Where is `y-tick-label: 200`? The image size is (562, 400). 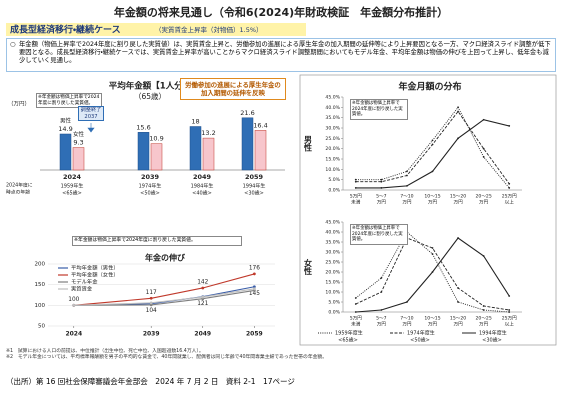
y-tick-label: 200 is located at coordinates (40, 265).